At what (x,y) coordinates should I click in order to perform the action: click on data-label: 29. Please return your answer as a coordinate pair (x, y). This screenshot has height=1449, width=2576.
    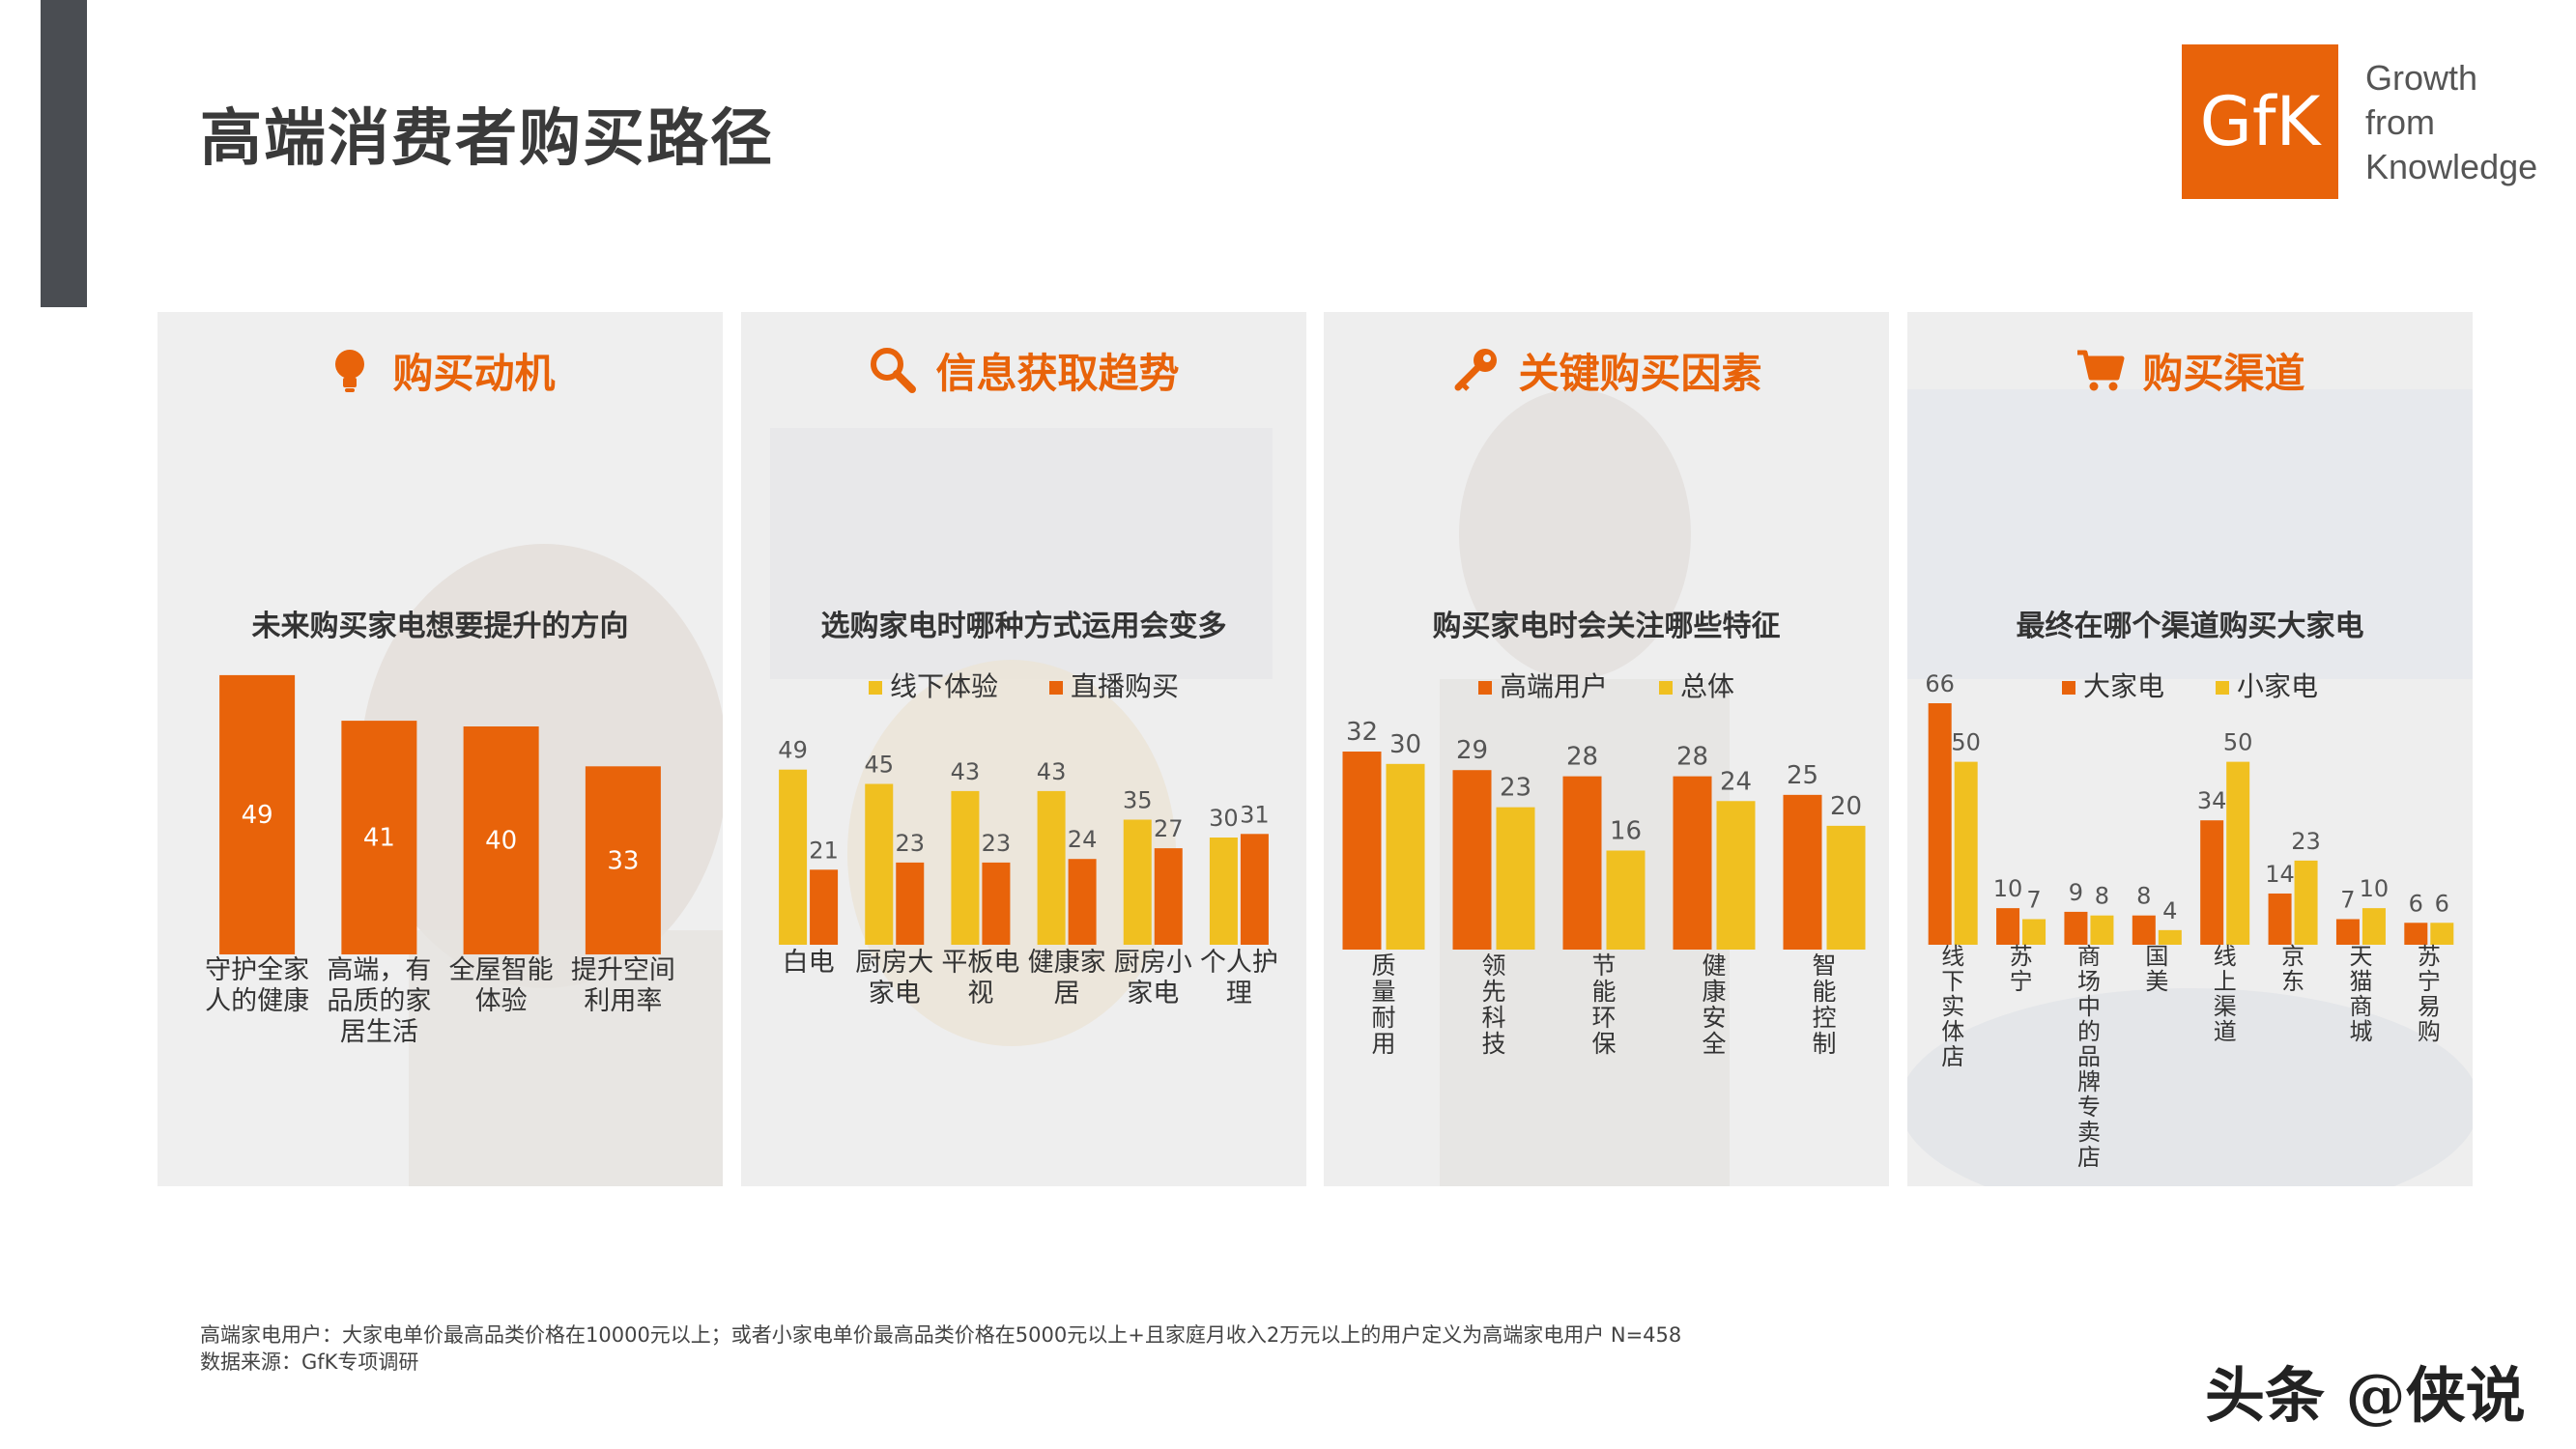
    Looking at the image, I should click on (1472, 750).